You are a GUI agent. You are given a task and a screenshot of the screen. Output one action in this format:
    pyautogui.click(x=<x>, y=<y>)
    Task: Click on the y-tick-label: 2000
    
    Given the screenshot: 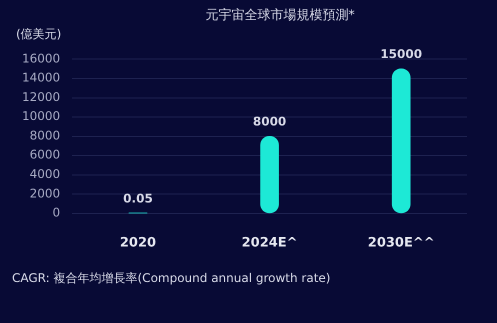 What is the action you would take?
    pyautogui.click(x=45, y=193)
    